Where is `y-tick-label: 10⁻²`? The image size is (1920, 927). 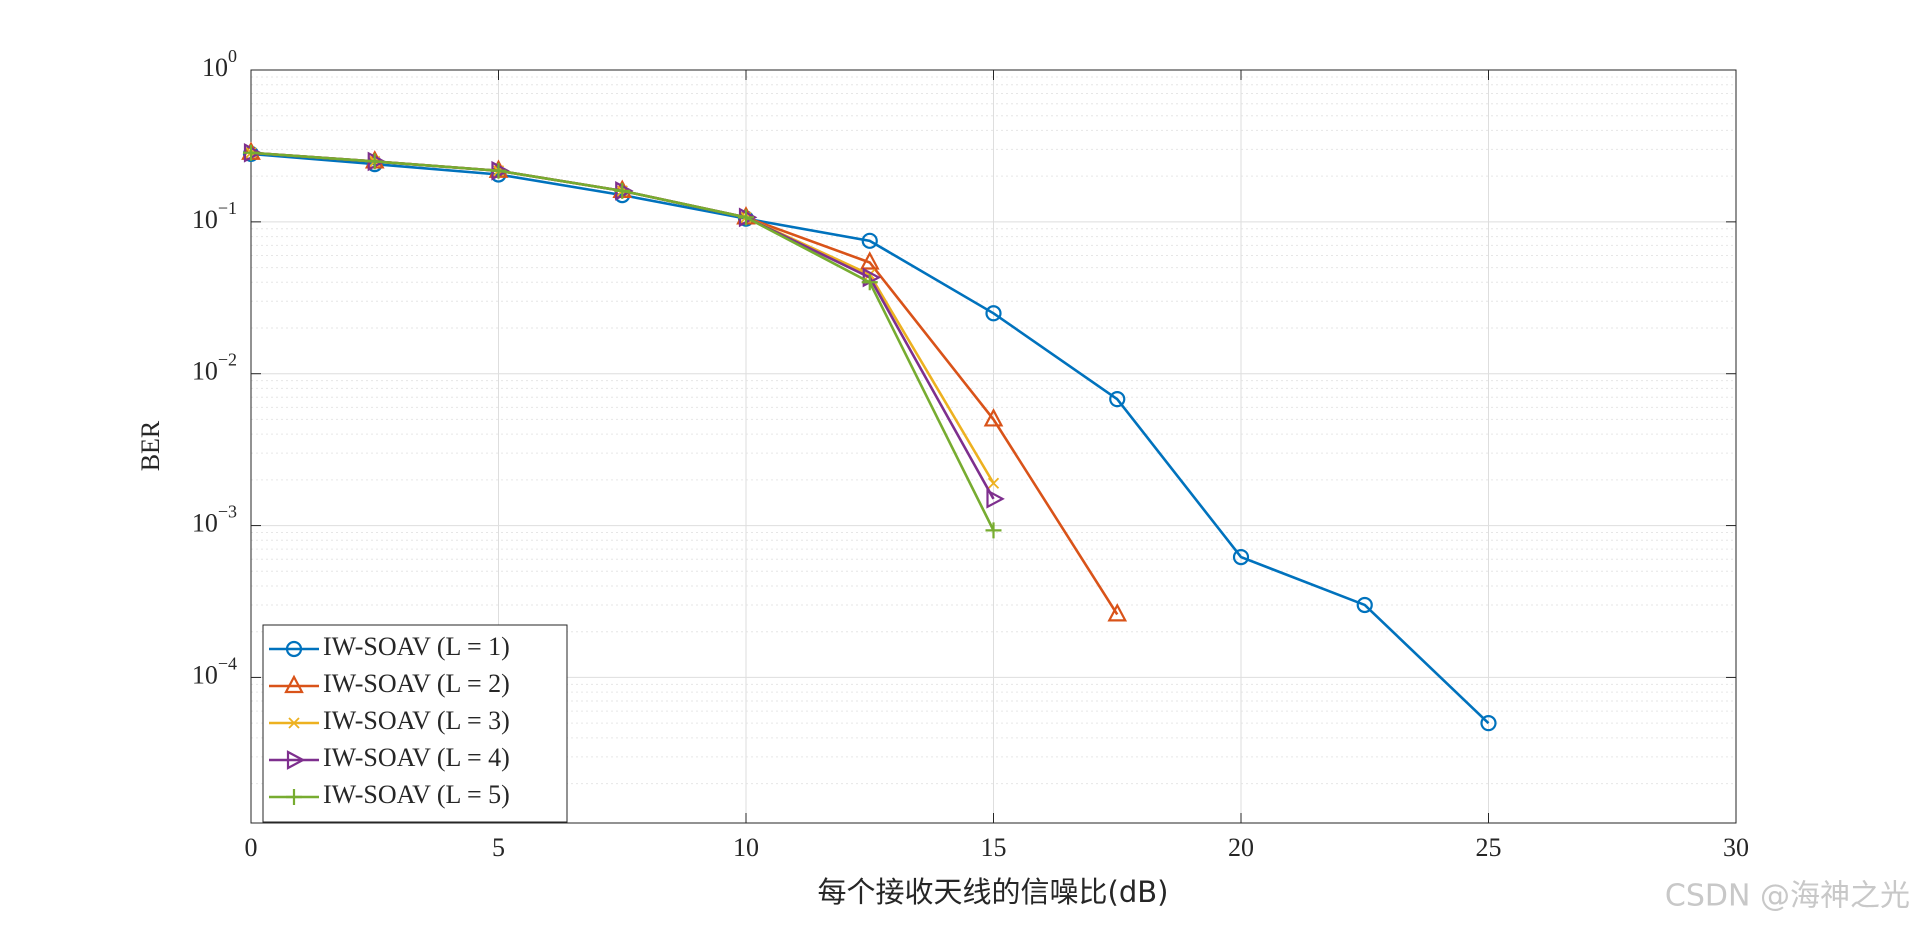 y-tick-label: 10⁻² is located at coordinates (214, 368).